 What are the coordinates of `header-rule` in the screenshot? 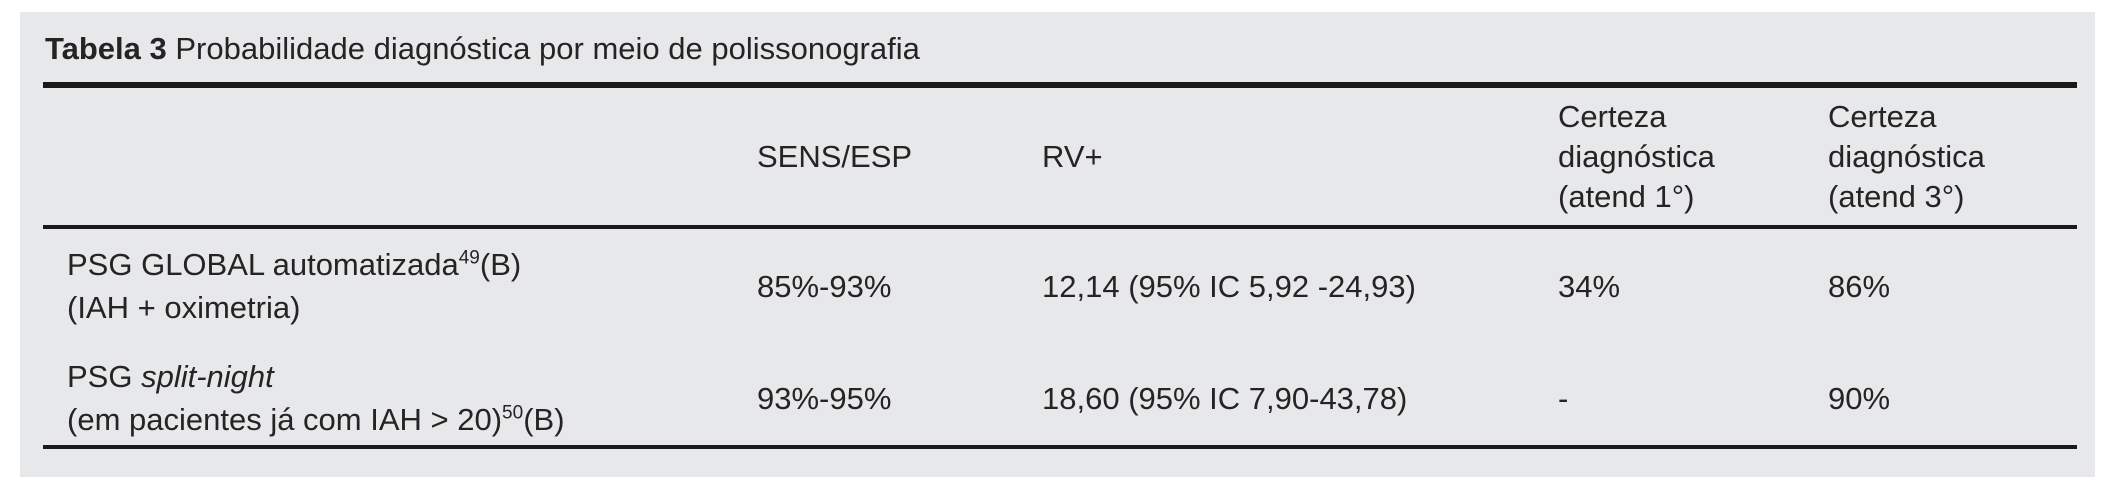 It's located at (1060, 227).